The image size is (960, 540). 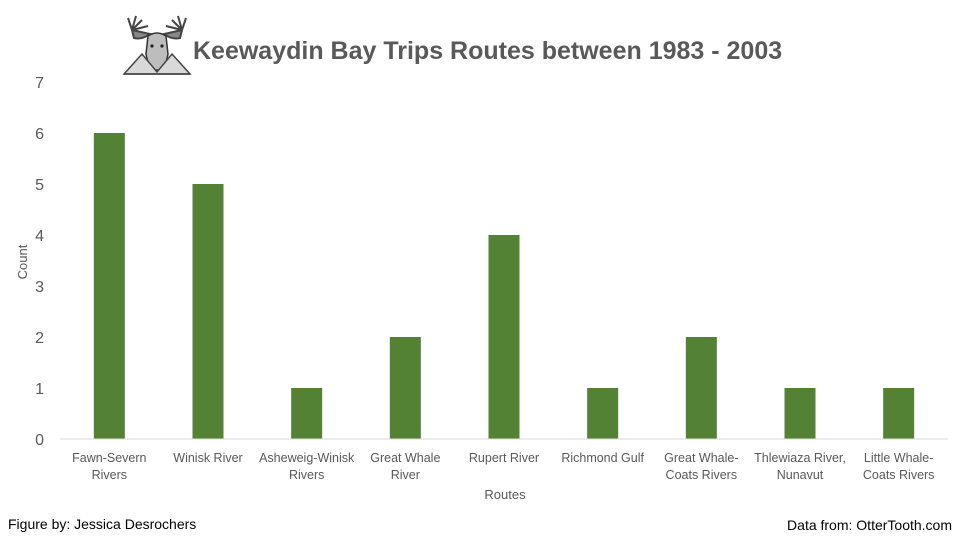 I want to click on x-tick-label-line: Little Whale-, so click(x=898, y=458).